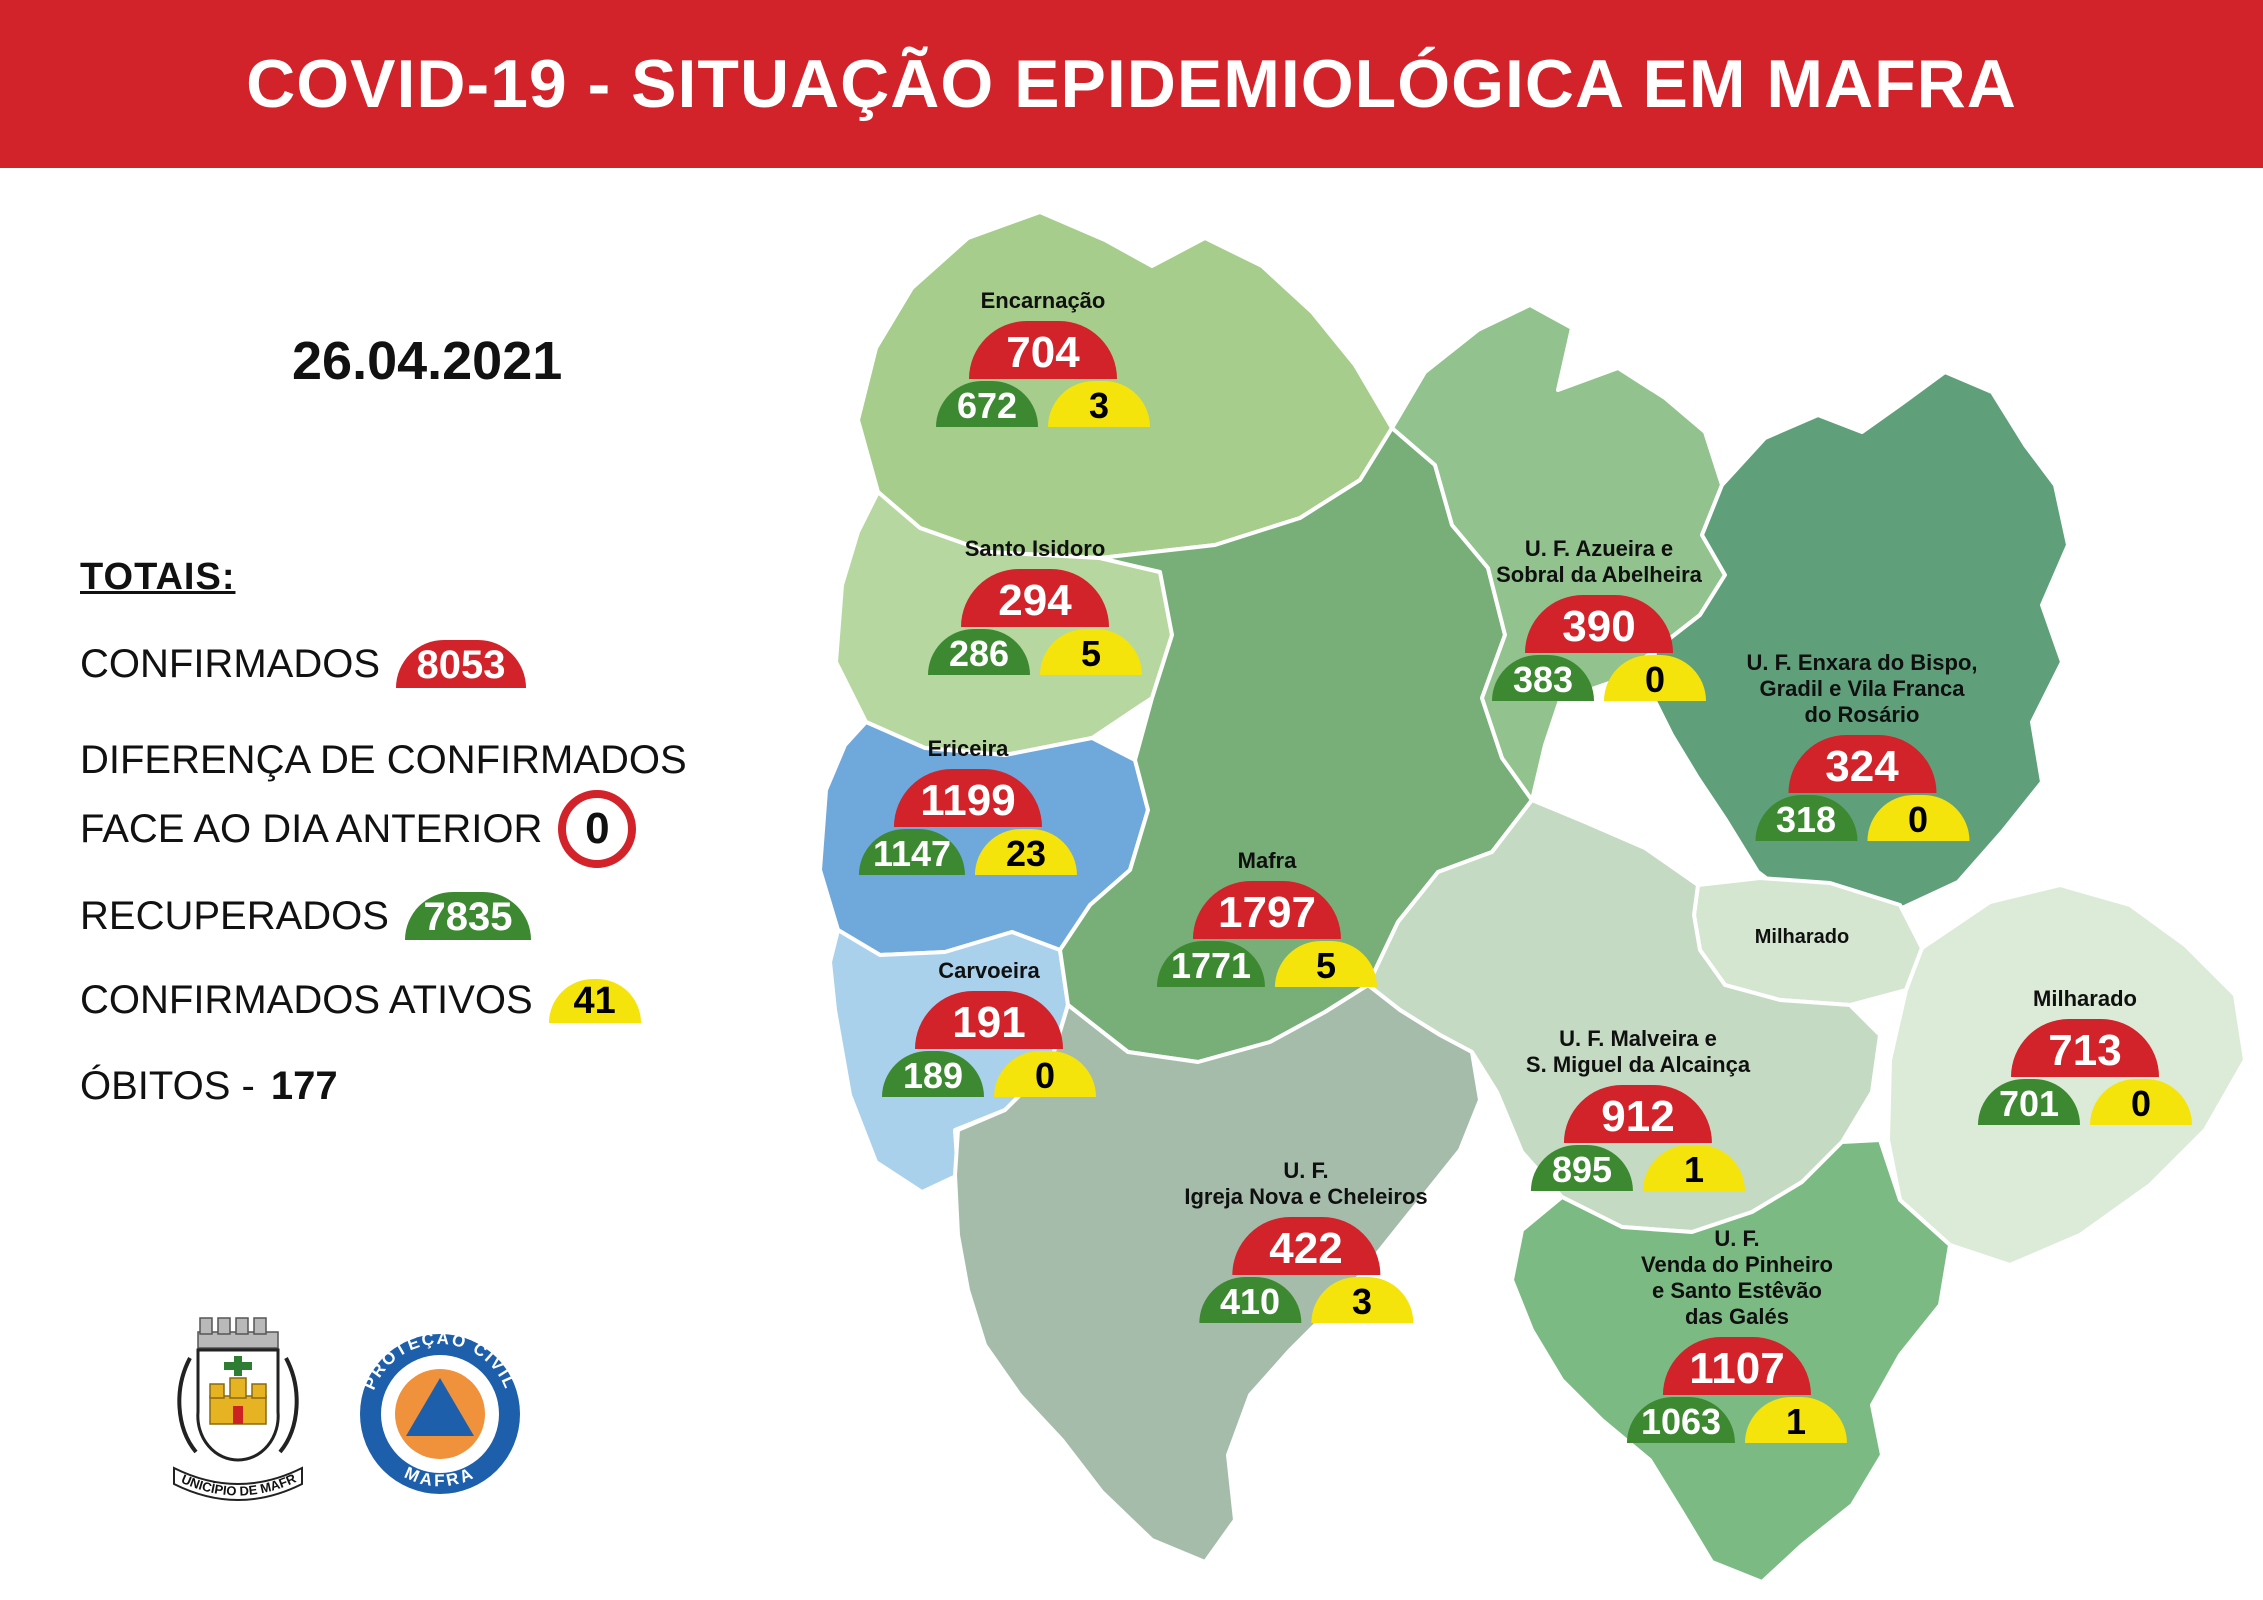 The width and height of the screenshot is (2263, 1600). I want to click on region-name: Carvoeira, so click(989, 970).